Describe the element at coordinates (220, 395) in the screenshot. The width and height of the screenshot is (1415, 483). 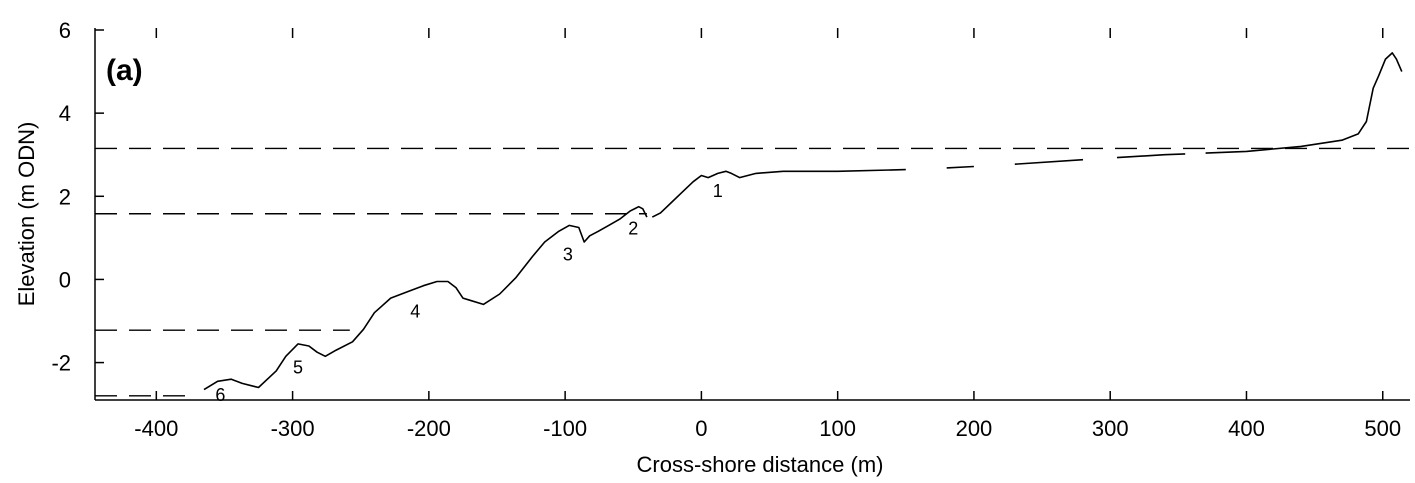
I see `bar-label: 6` at that location.